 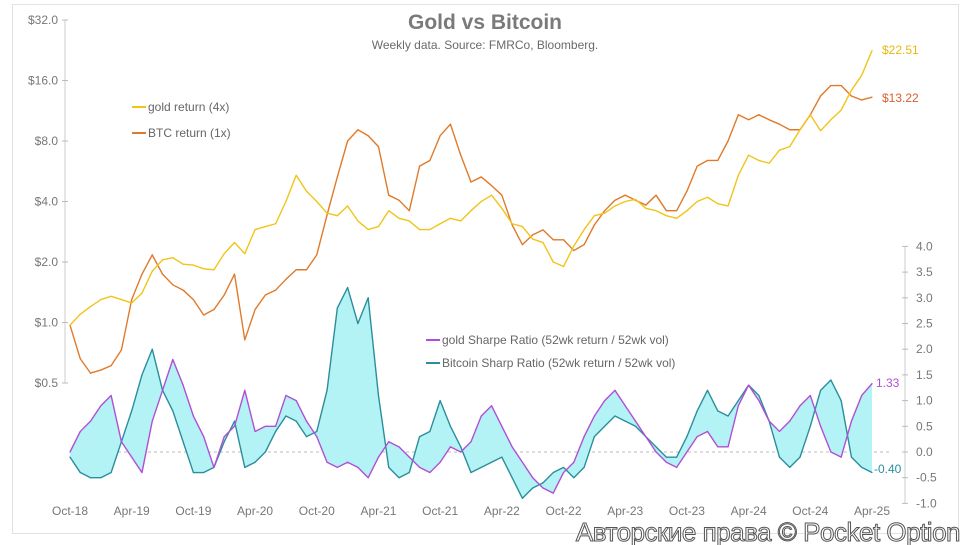 What do you see at coordinates (900, 98) in the screenshot?
I see `end-label-btc: $13.22` at bounding box center [900, 98].